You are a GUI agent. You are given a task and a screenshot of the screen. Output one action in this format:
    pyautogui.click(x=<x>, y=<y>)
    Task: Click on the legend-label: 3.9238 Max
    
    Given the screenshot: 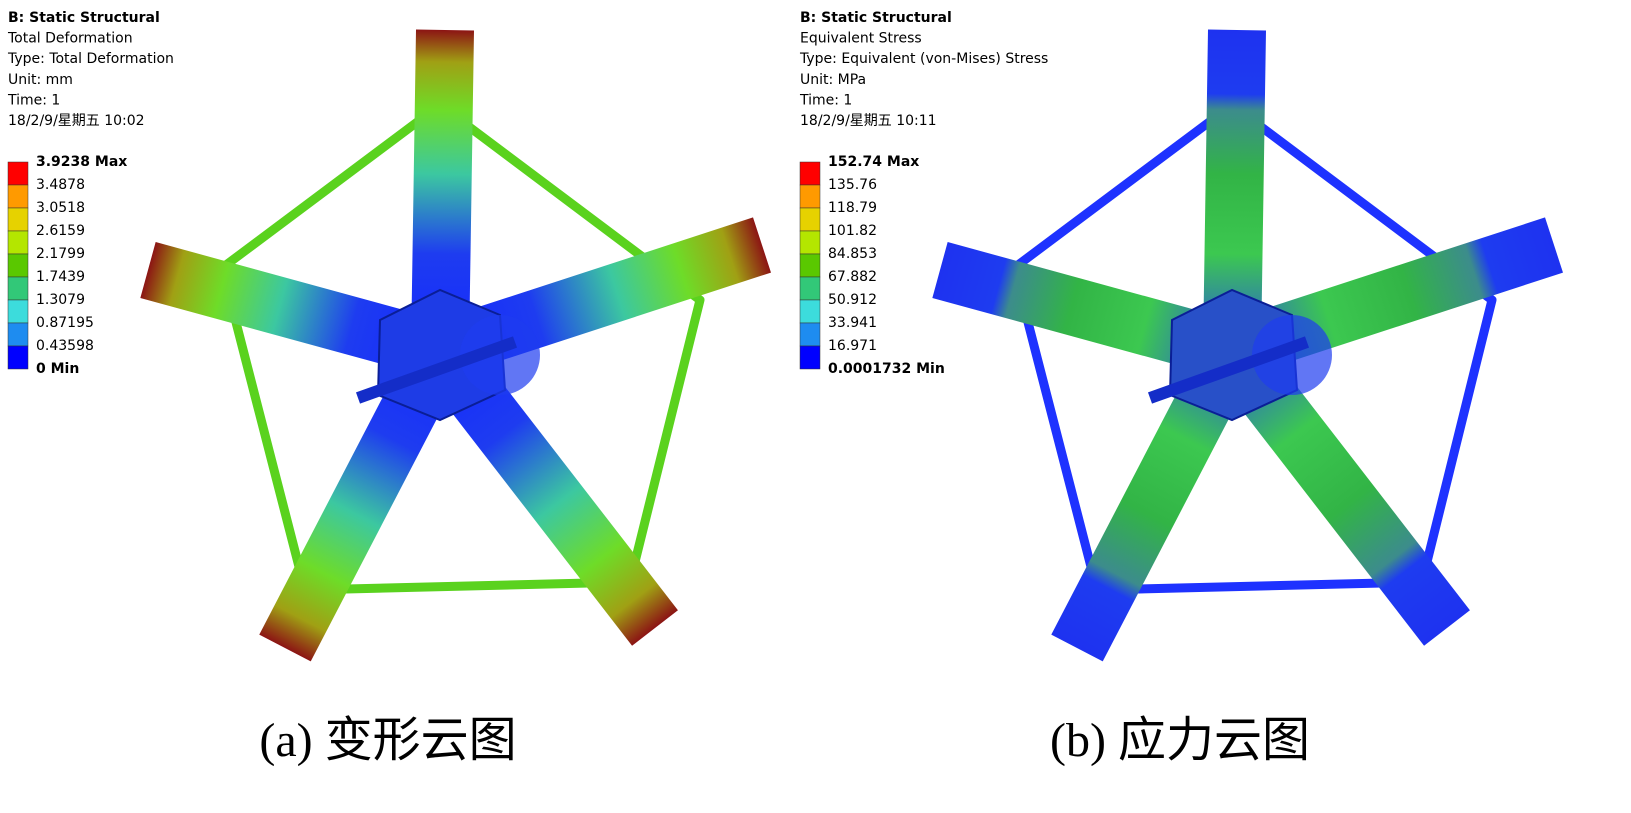 What is the action you would take?
    pyautogui.click(x=81, y=162)
    